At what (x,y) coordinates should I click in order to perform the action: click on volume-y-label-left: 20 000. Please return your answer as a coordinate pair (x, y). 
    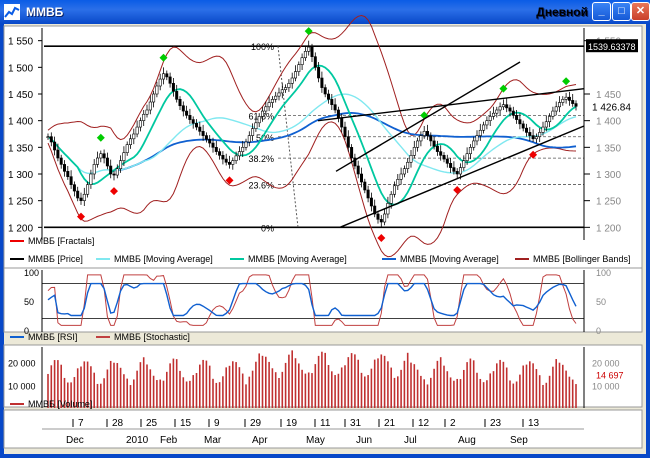
    Looking at the image, I should click on (22, 364).